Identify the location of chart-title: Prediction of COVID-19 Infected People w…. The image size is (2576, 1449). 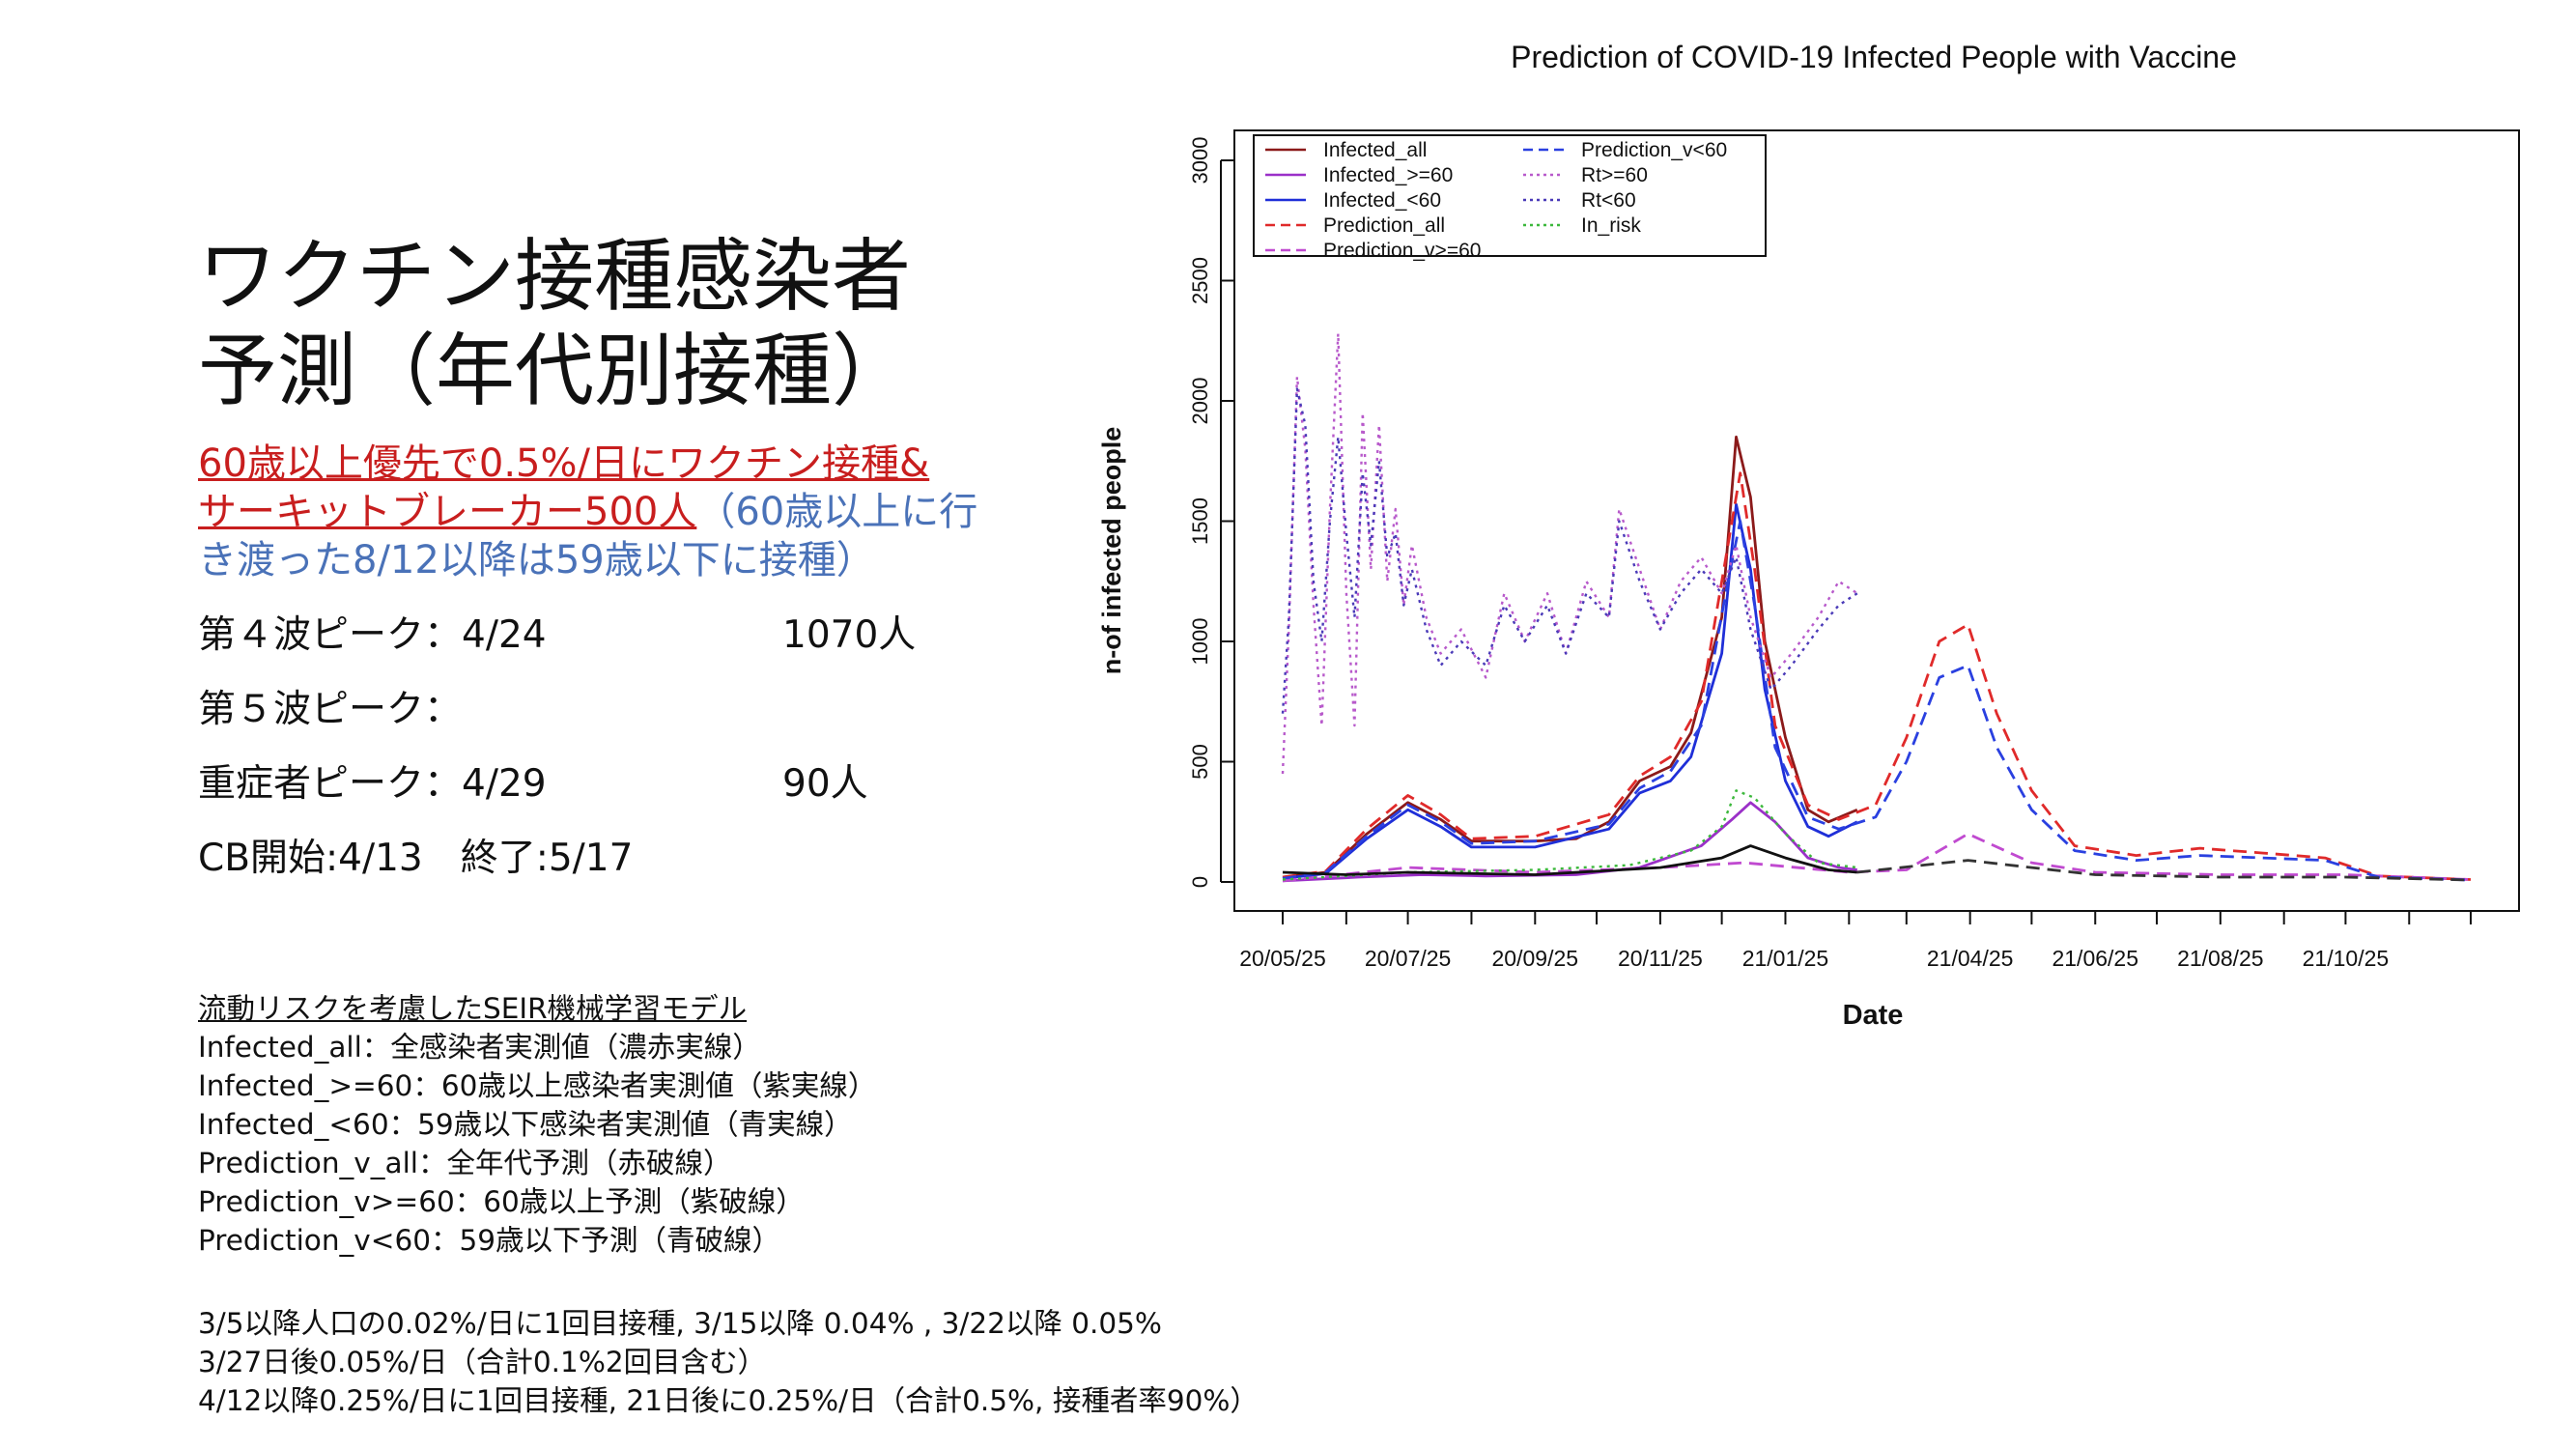
(1874, 57).